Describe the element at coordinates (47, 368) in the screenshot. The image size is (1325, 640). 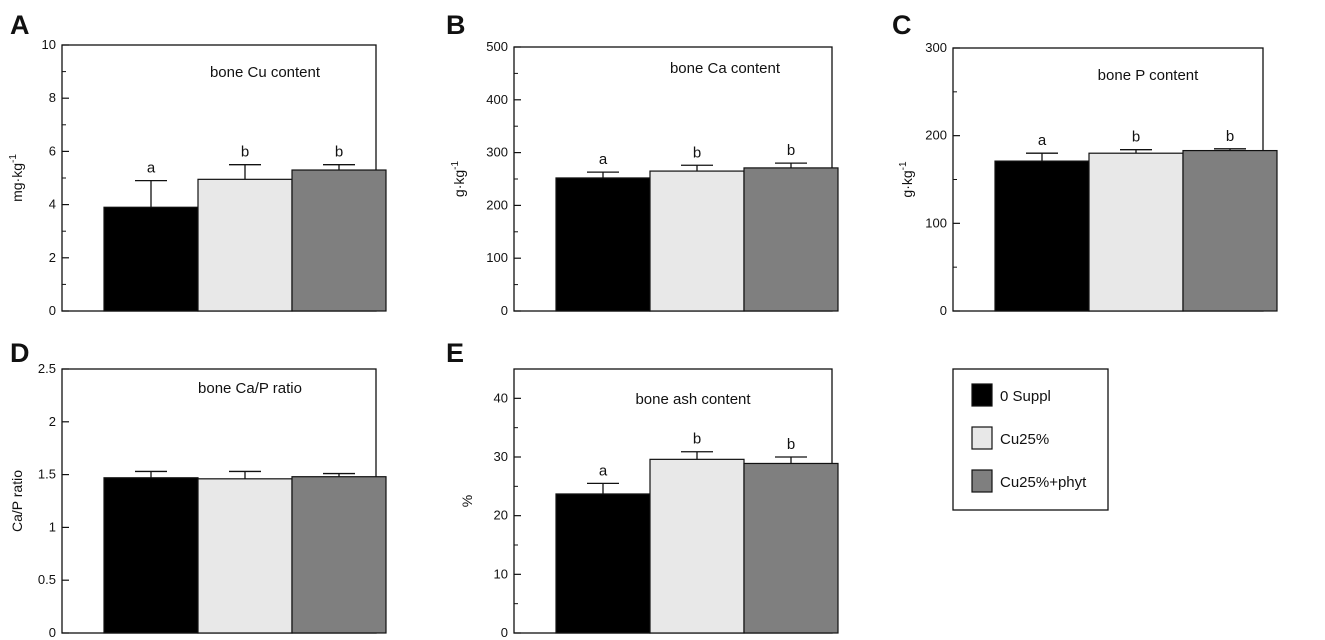
I see `y-tick-label: 2.5` at that location.